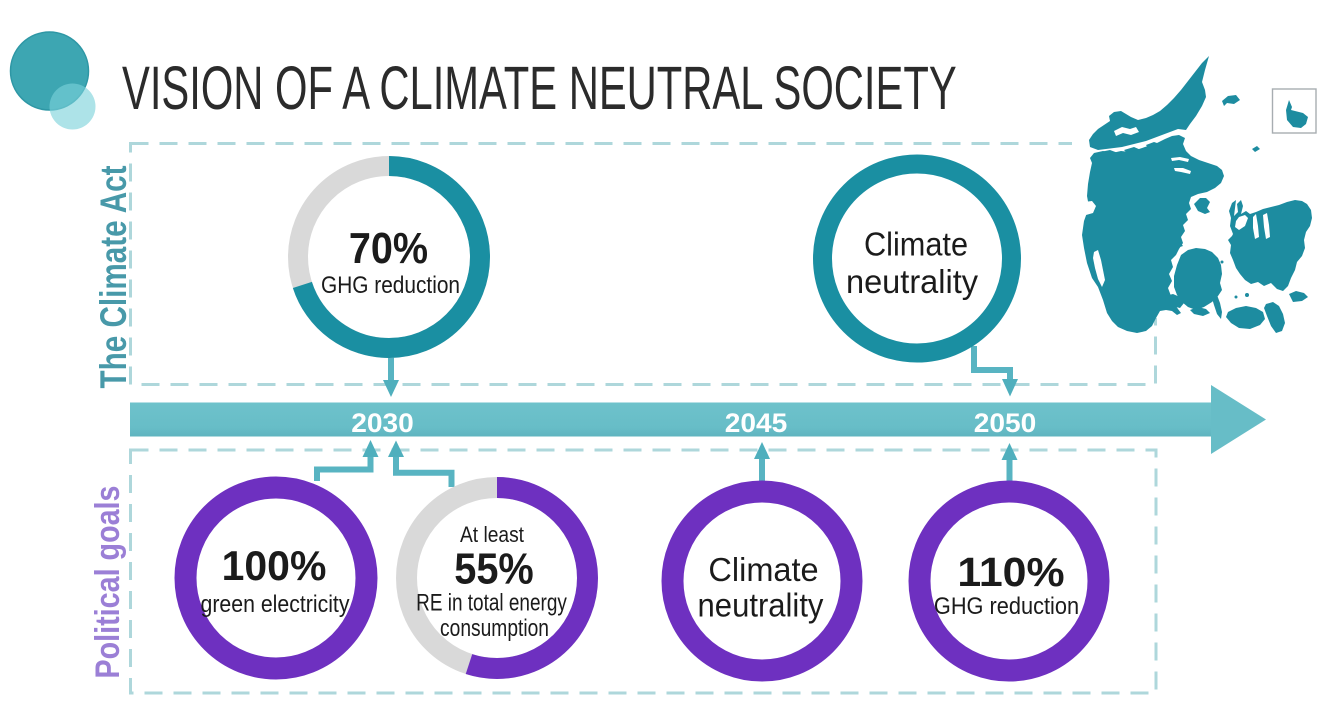  I want to click on svg-text: 2030, so click(382, 423).